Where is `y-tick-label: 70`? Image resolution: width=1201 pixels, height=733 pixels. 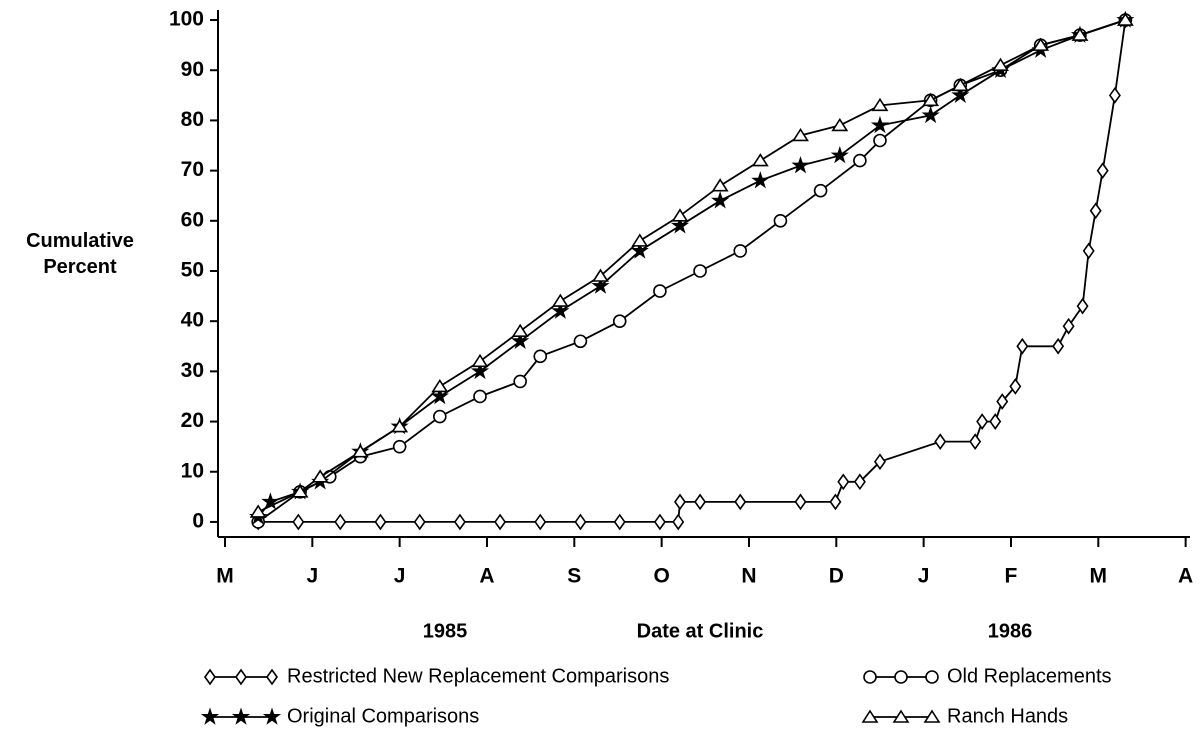
y-tick-label: 70 is located at coordinates (192, 169).